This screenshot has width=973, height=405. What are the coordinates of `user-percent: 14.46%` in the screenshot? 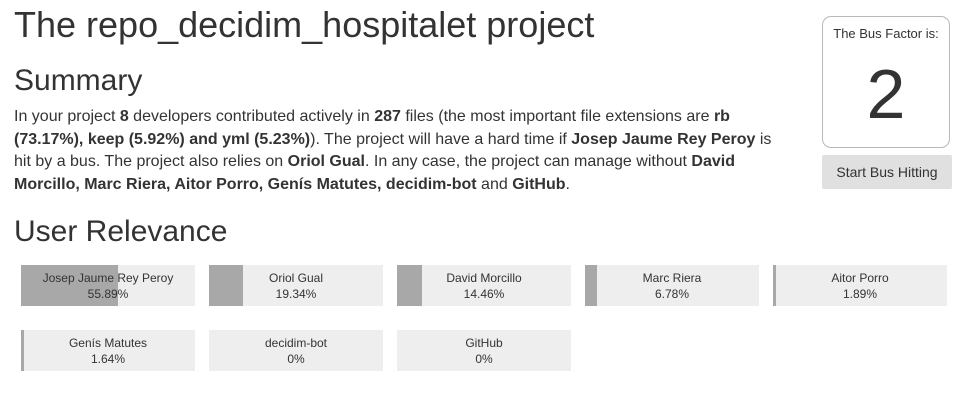 It's located at (484, 294).